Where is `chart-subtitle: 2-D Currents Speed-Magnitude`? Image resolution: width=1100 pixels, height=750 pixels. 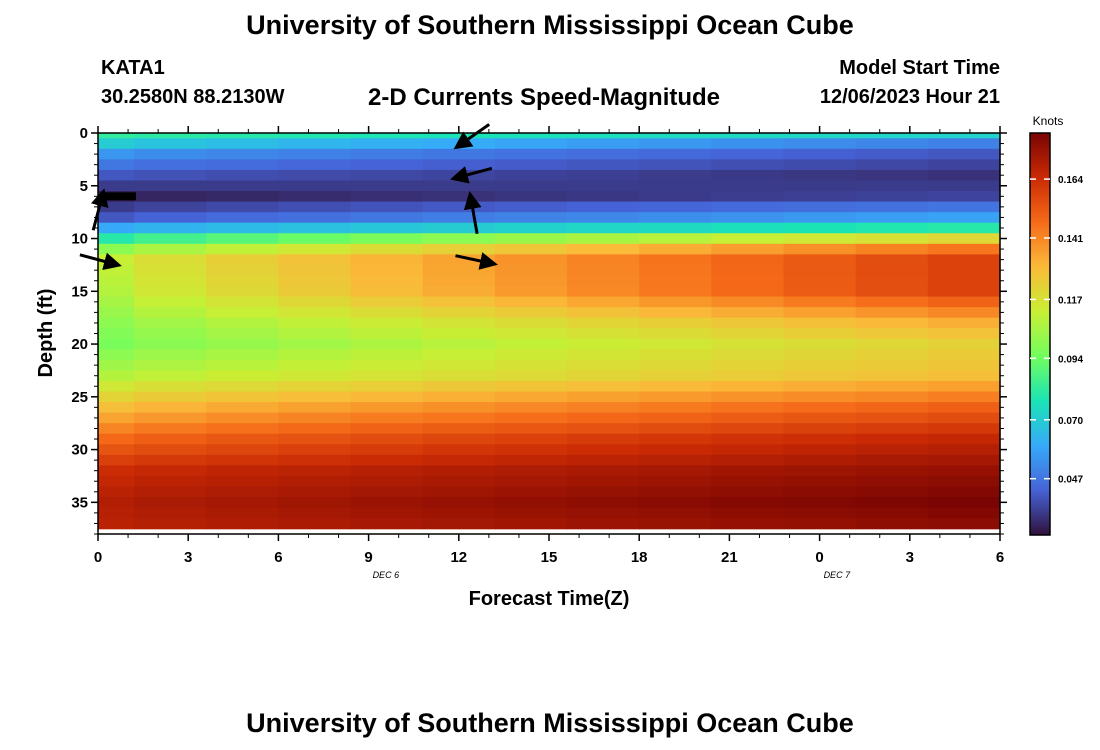
chart-subtitle: 2-D Currents Speed-Magnitude is located at coordinates (544, 97).